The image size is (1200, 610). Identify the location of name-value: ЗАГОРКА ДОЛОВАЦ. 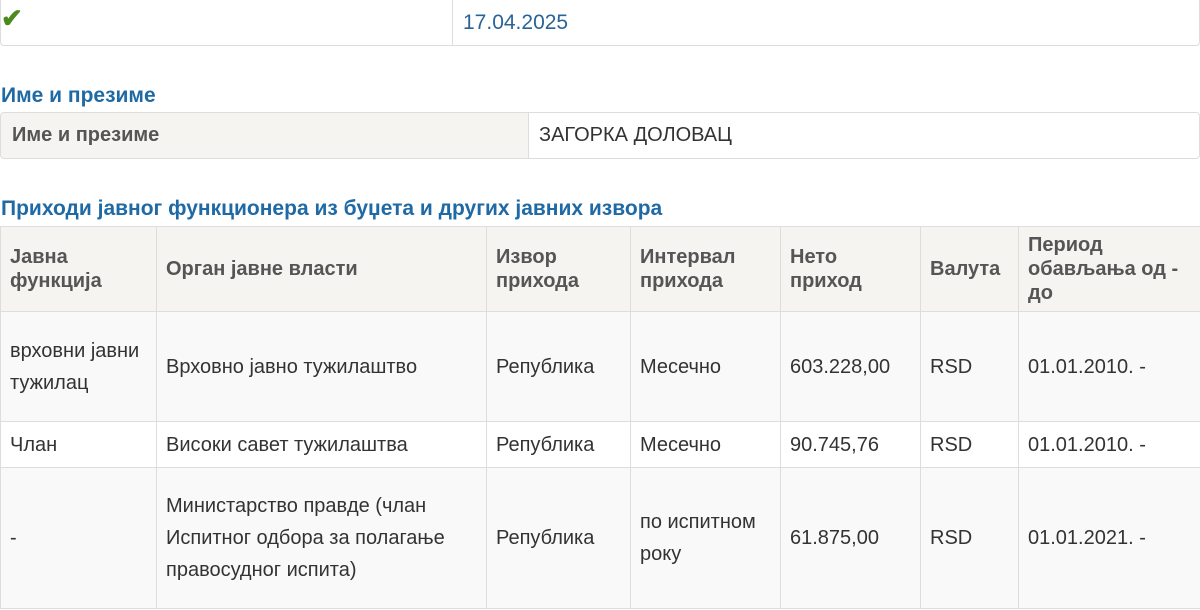
(635, 135).